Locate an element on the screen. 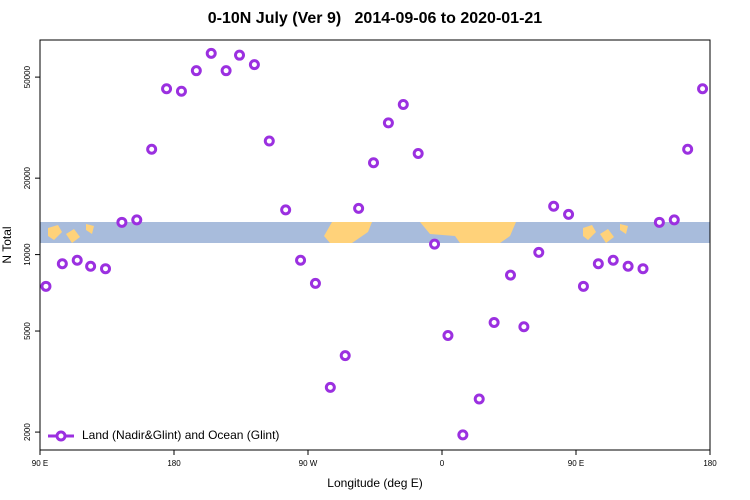 Image resolution: width=750 pixels, height=500 pixels. ocean is located at coordinates (375, 232).